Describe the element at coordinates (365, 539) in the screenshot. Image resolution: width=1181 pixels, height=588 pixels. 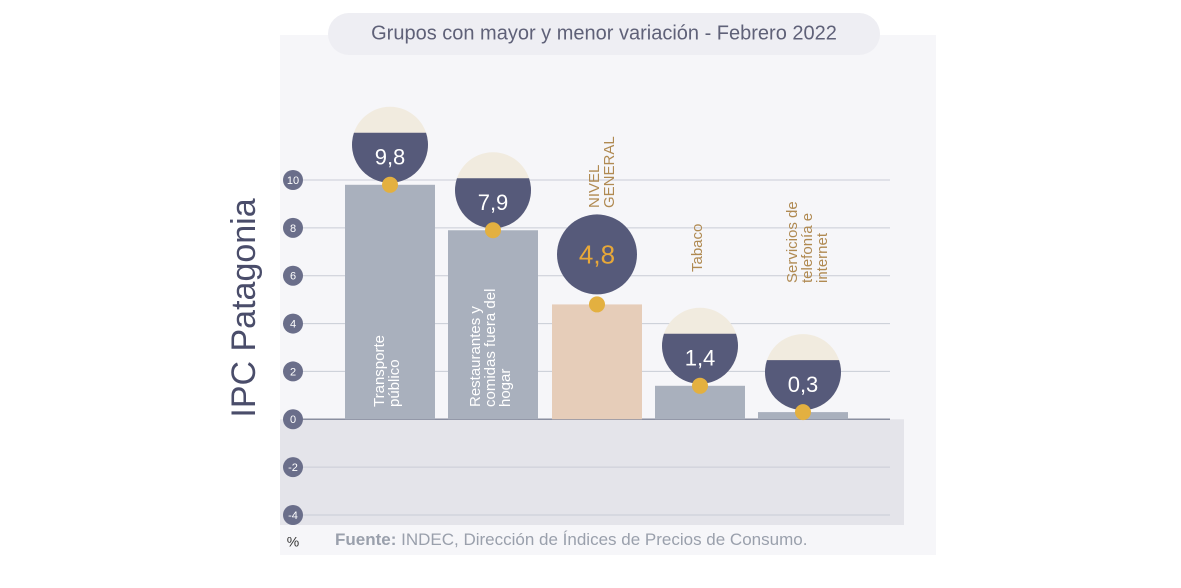
I see `source-label: Fuente:` at that location.